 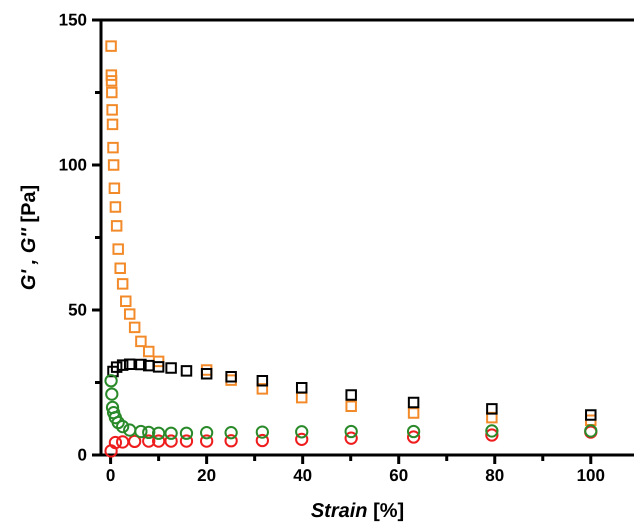 I want to click on y-tick-label: 150, so click(x=72, y=20).